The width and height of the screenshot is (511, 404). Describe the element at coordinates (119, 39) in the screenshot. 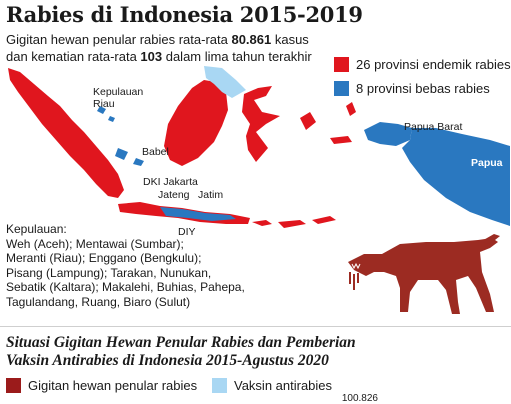

I see `subtitle-text-1: Gigitan hewan penular rabies rata-rata` at that location.